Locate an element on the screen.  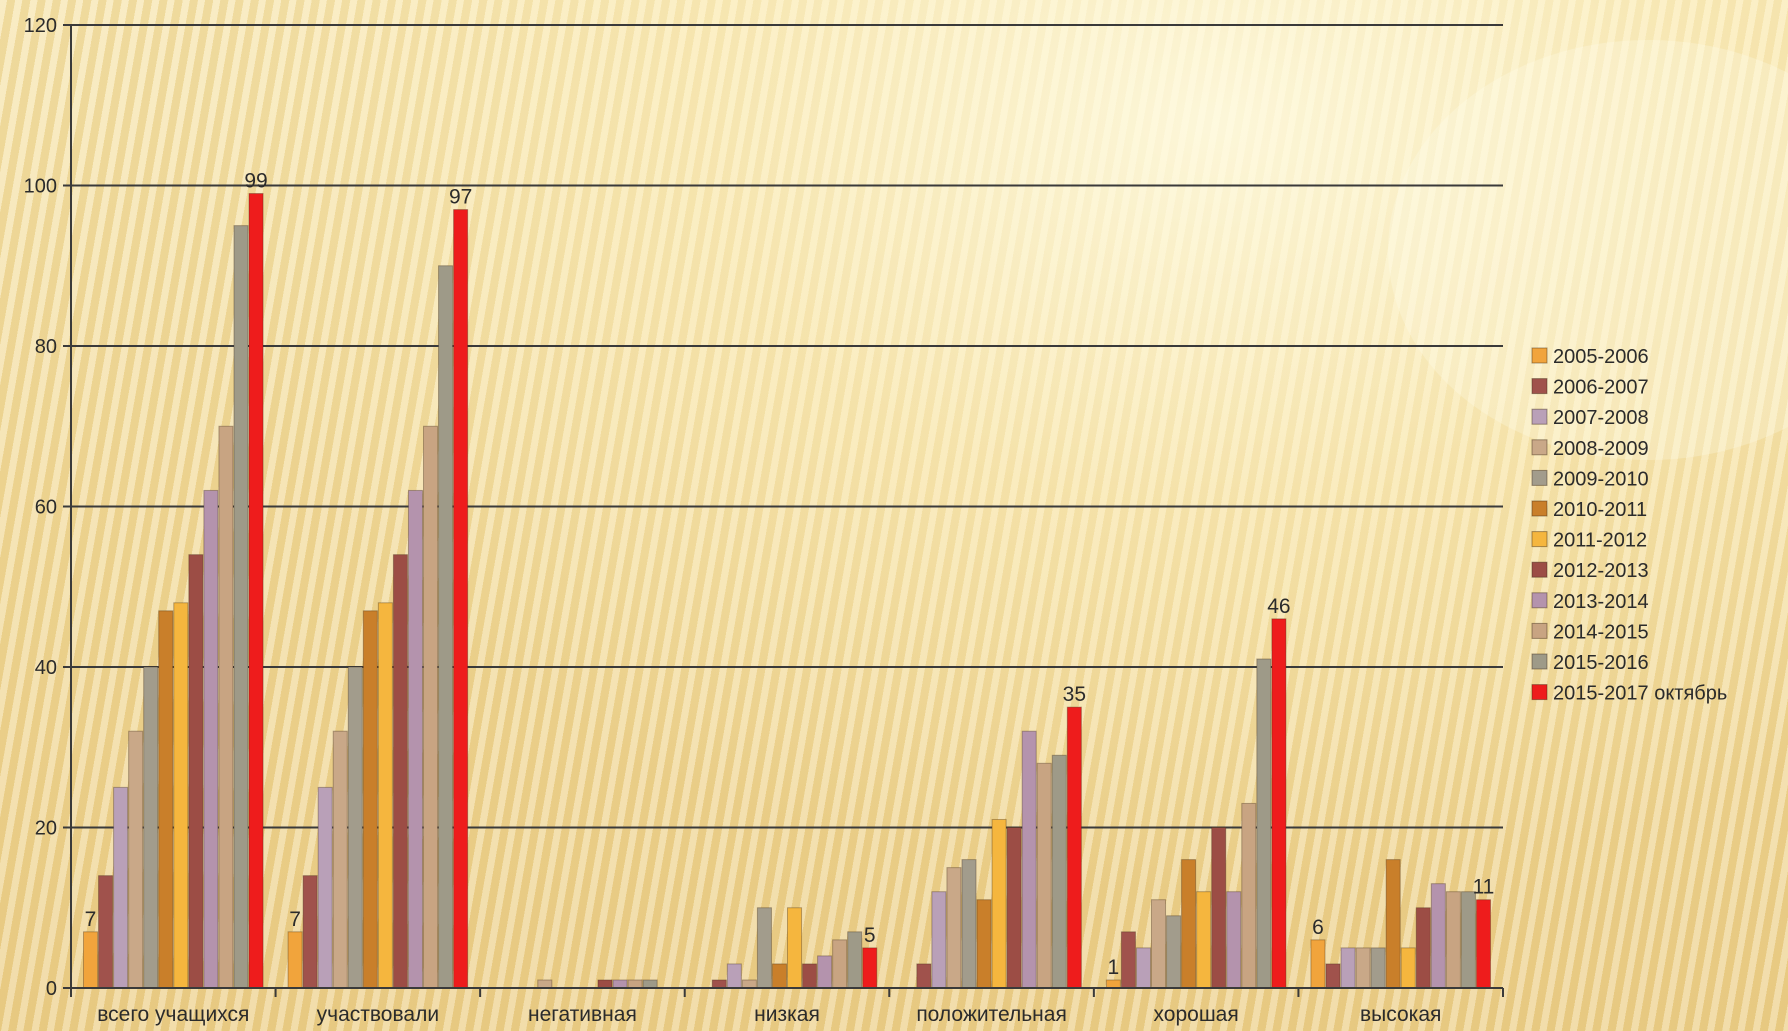
data-label: 46 is located at coordinates (1278, 606).